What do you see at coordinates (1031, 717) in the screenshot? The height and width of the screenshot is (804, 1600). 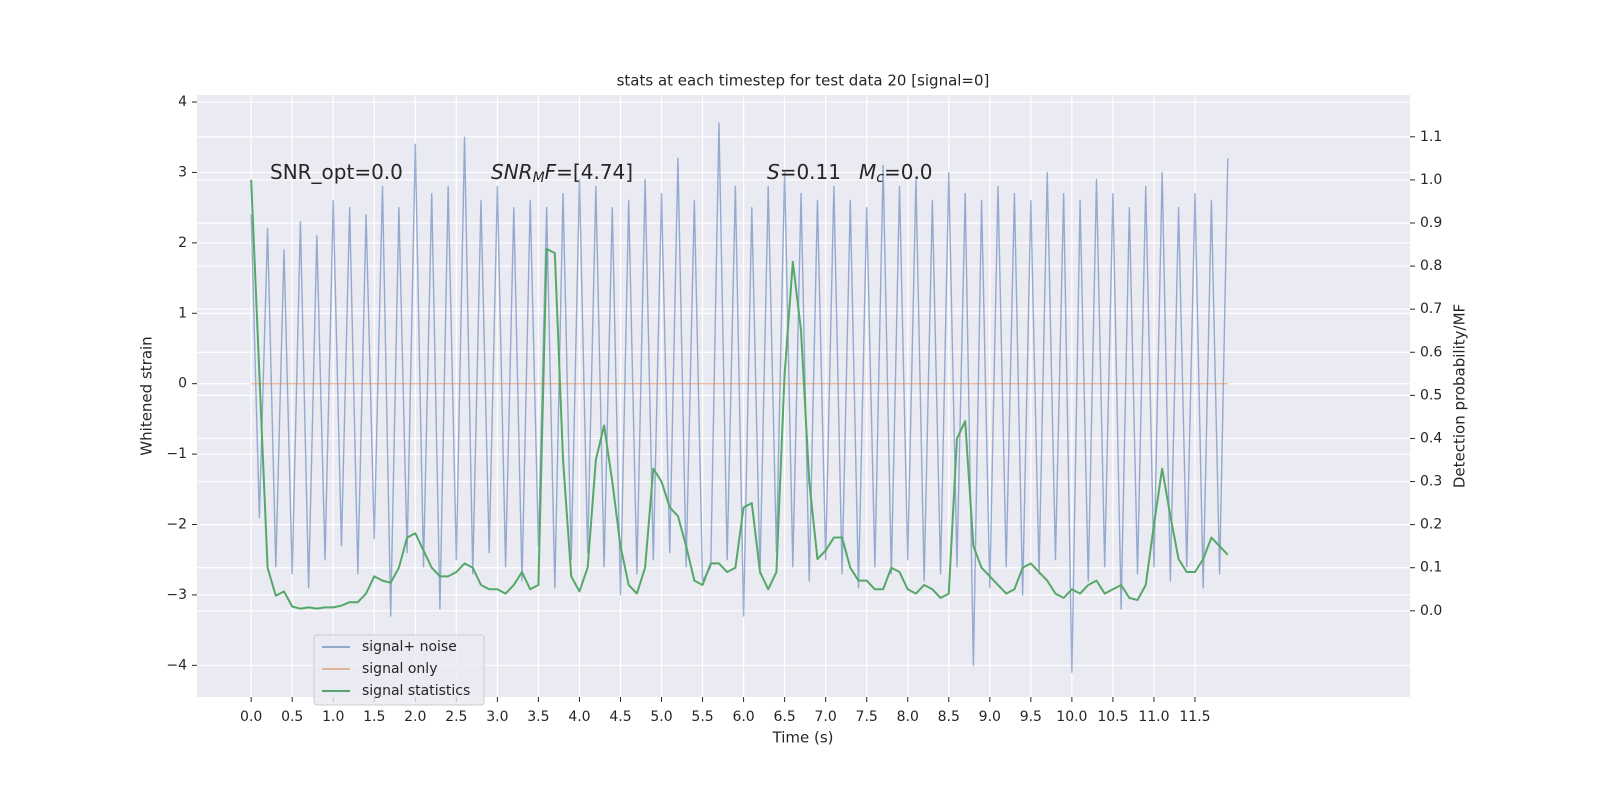 I see `x-tick-label: 9.5` at bounding box center [1031, 717].